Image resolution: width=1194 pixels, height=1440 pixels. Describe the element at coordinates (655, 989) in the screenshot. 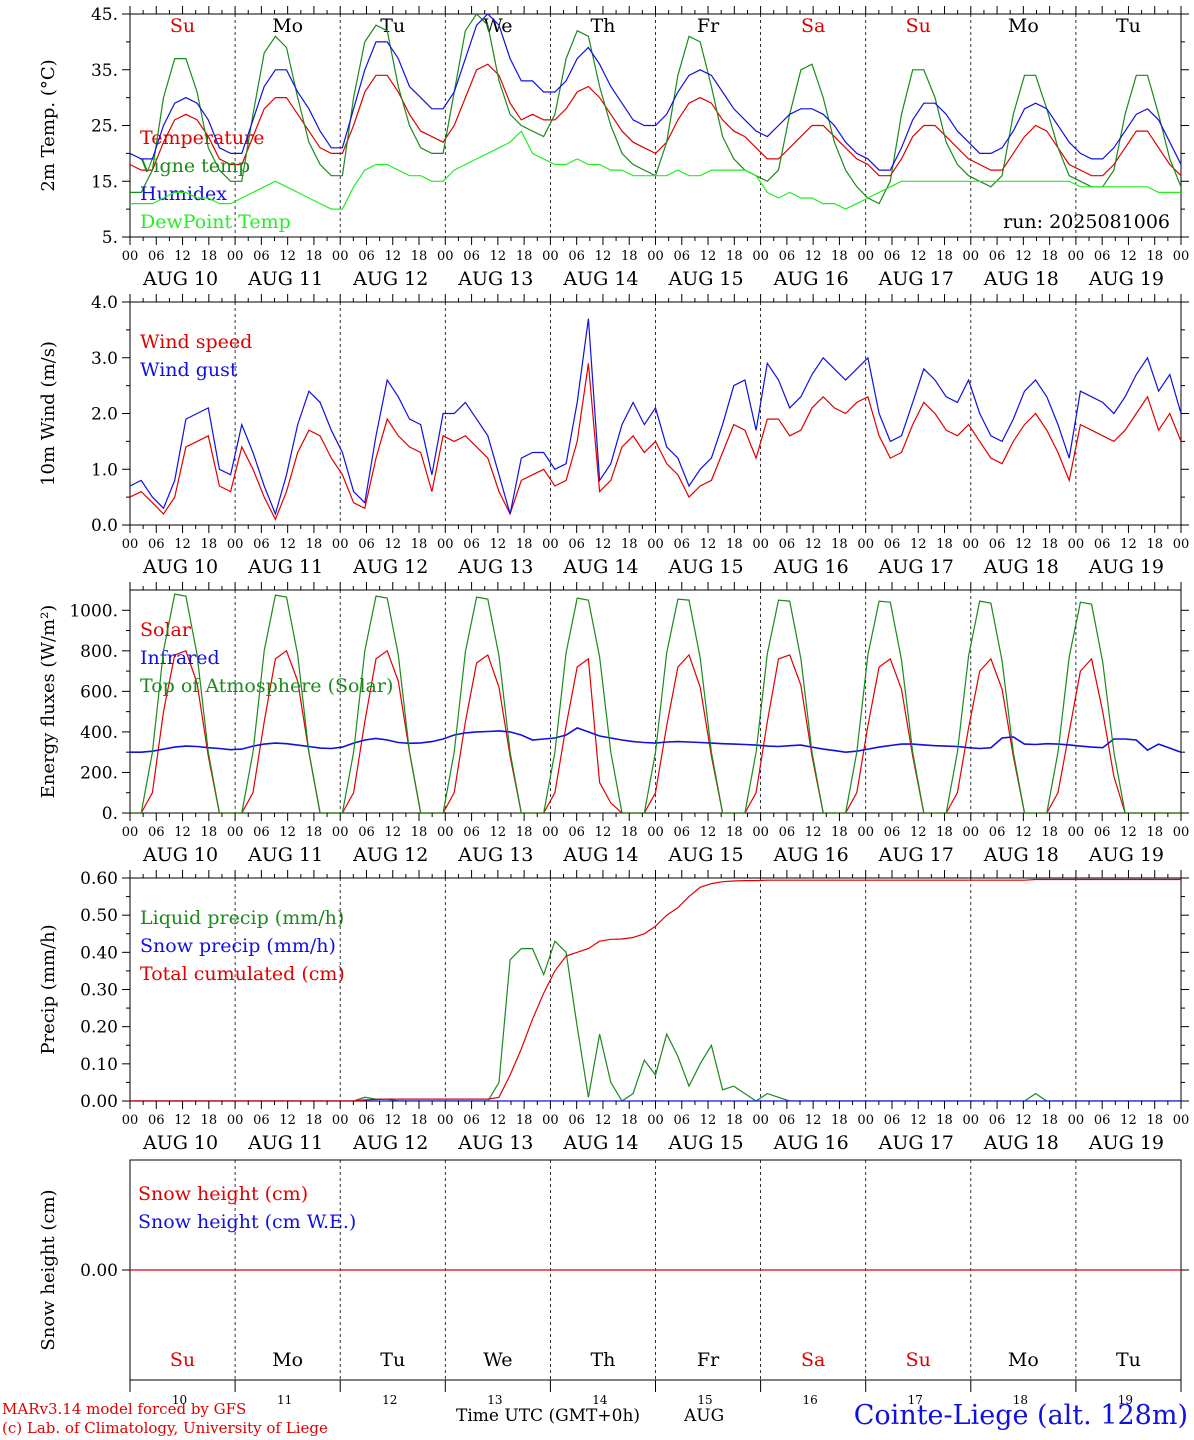

I see `precip-series-total-cumulated-cm` at that location.